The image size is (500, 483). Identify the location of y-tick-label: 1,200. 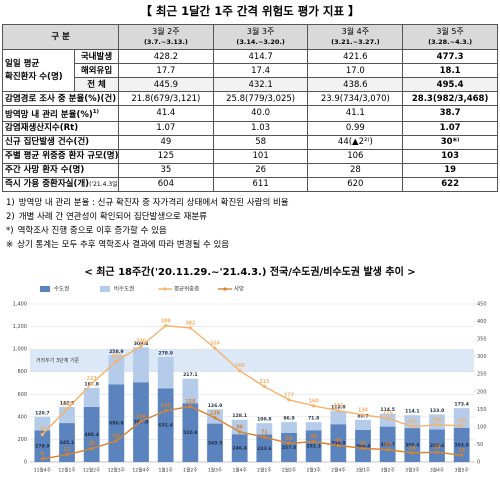
(20, 327).